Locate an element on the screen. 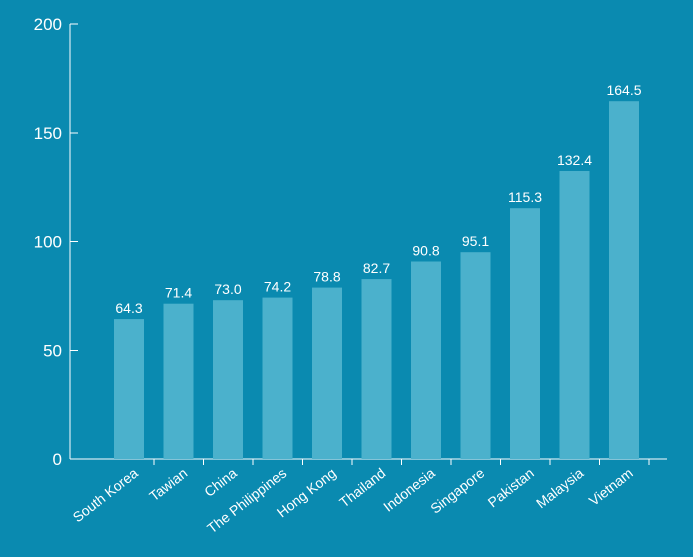 The image size is (693, 557). category-label: Malaysia is located at coordinates (560, 488).